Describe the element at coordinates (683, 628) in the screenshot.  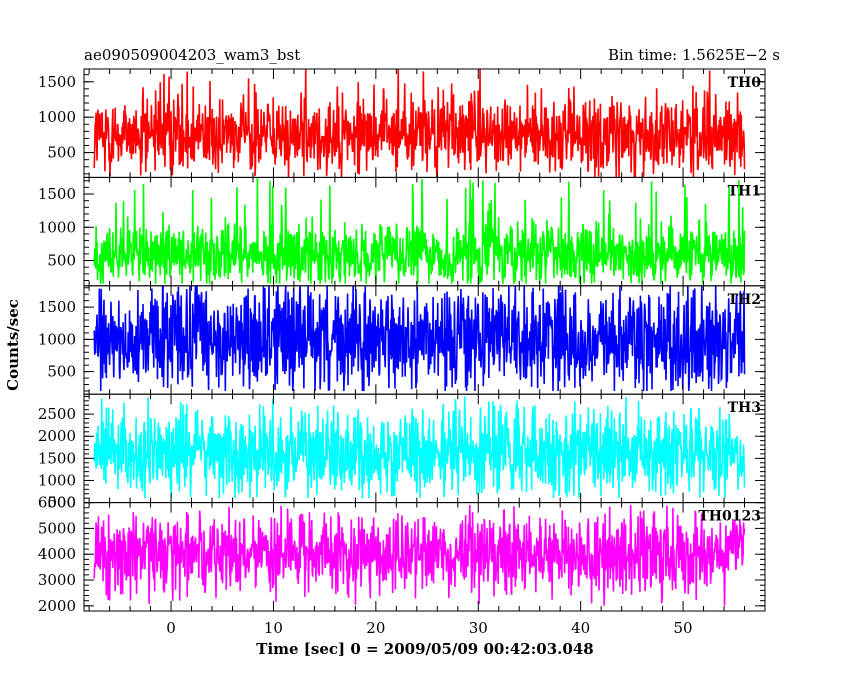
I see `x-tick-label: 50` at that location.